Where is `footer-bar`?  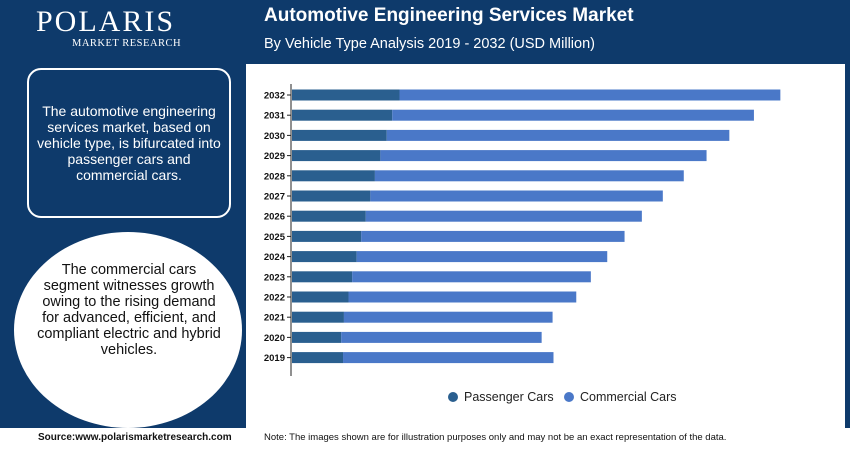
footer-bar is located at coordinates (425, 439).